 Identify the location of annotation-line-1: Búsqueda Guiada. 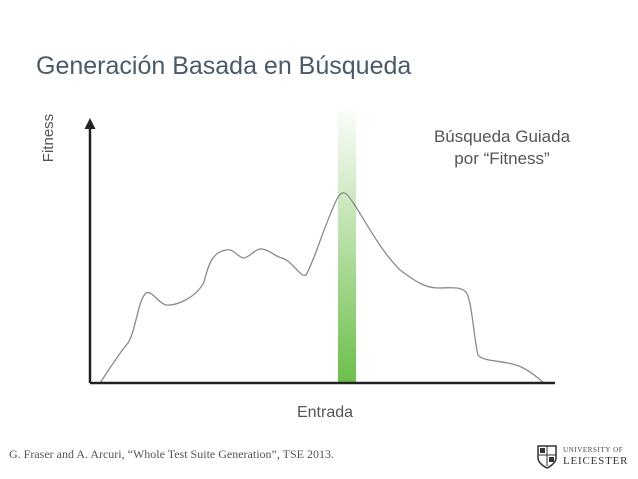
(502, 136).